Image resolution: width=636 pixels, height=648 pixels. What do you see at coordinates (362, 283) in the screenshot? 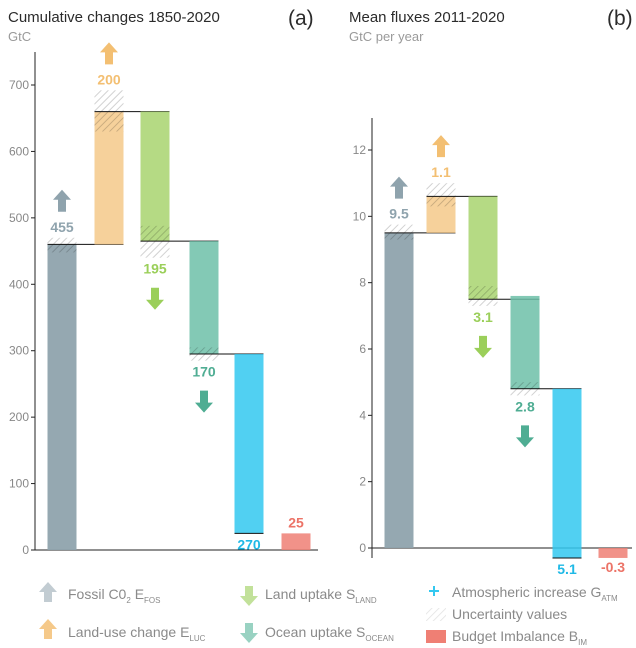
I see `y-tick-label: 8` at bounding box center [362, 283].